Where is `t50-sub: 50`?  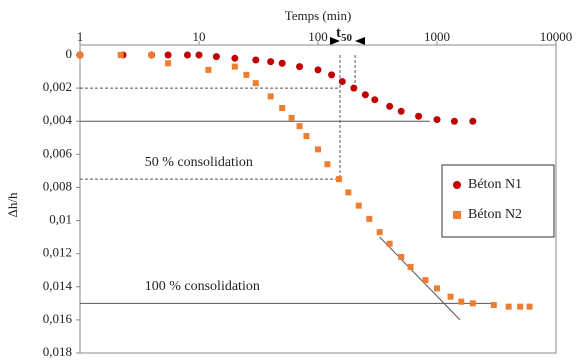 t50-sub: 50 is located at coordinates (347, 38).